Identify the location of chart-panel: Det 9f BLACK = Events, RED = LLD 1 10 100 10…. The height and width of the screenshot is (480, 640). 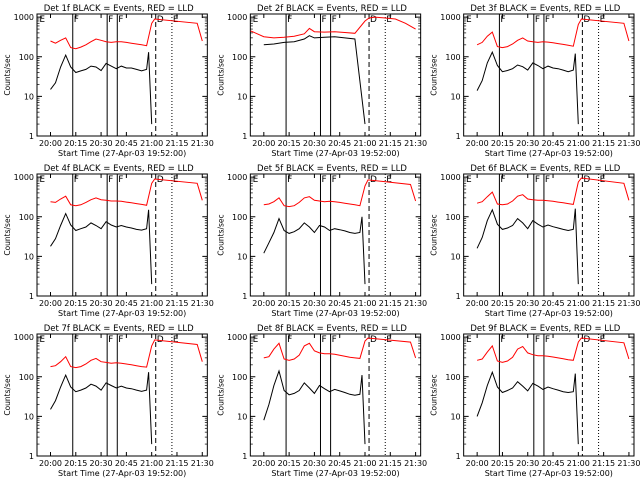
(535, 401).